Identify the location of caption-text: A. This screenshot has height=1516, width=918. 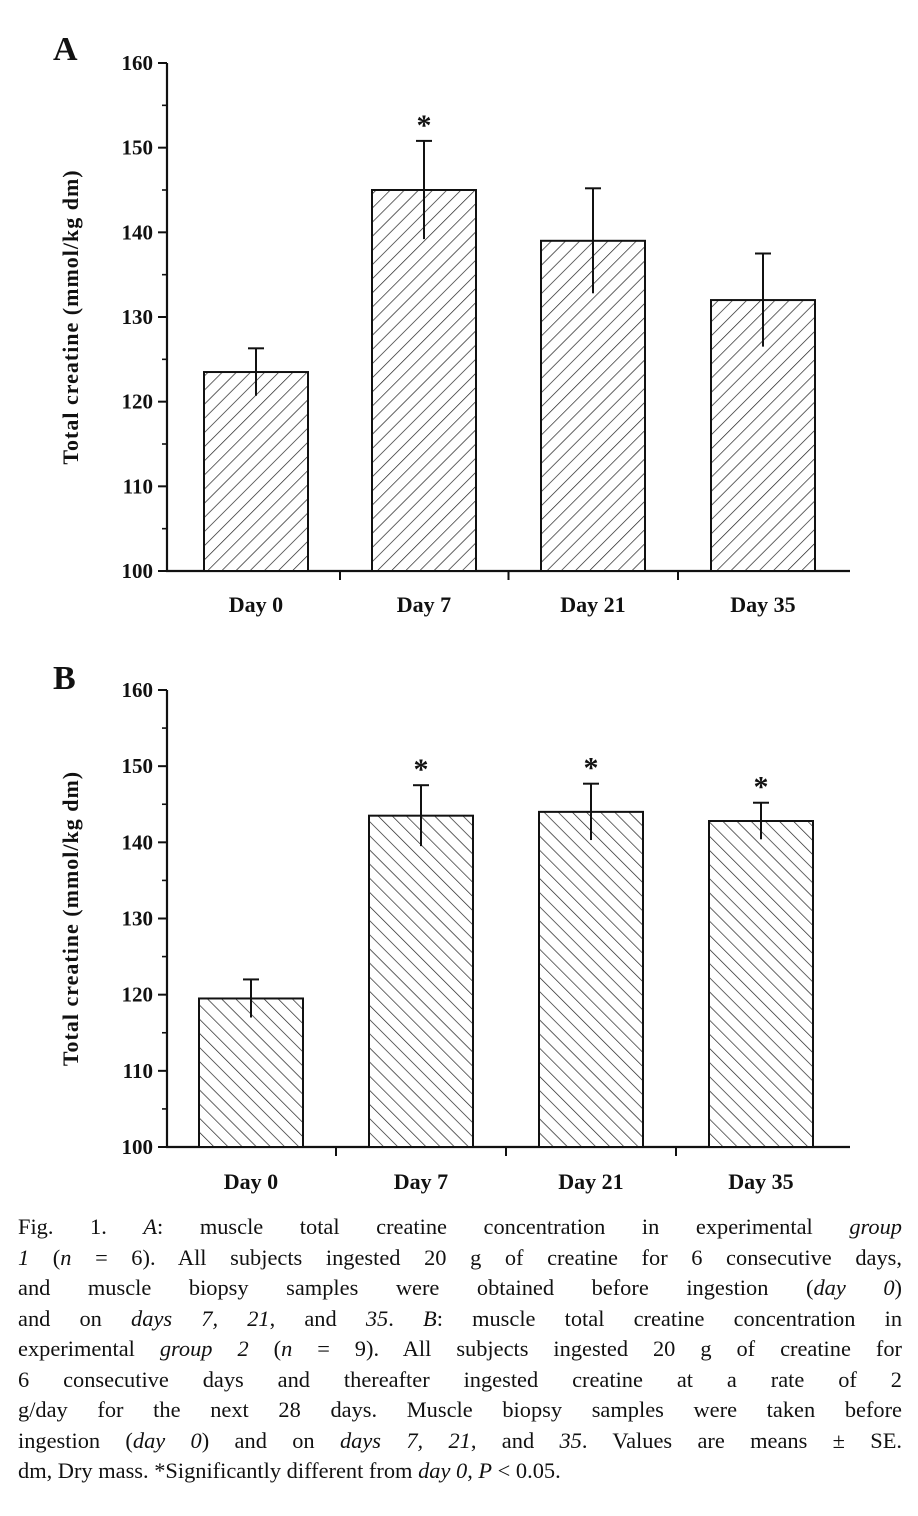
(150, 1226).